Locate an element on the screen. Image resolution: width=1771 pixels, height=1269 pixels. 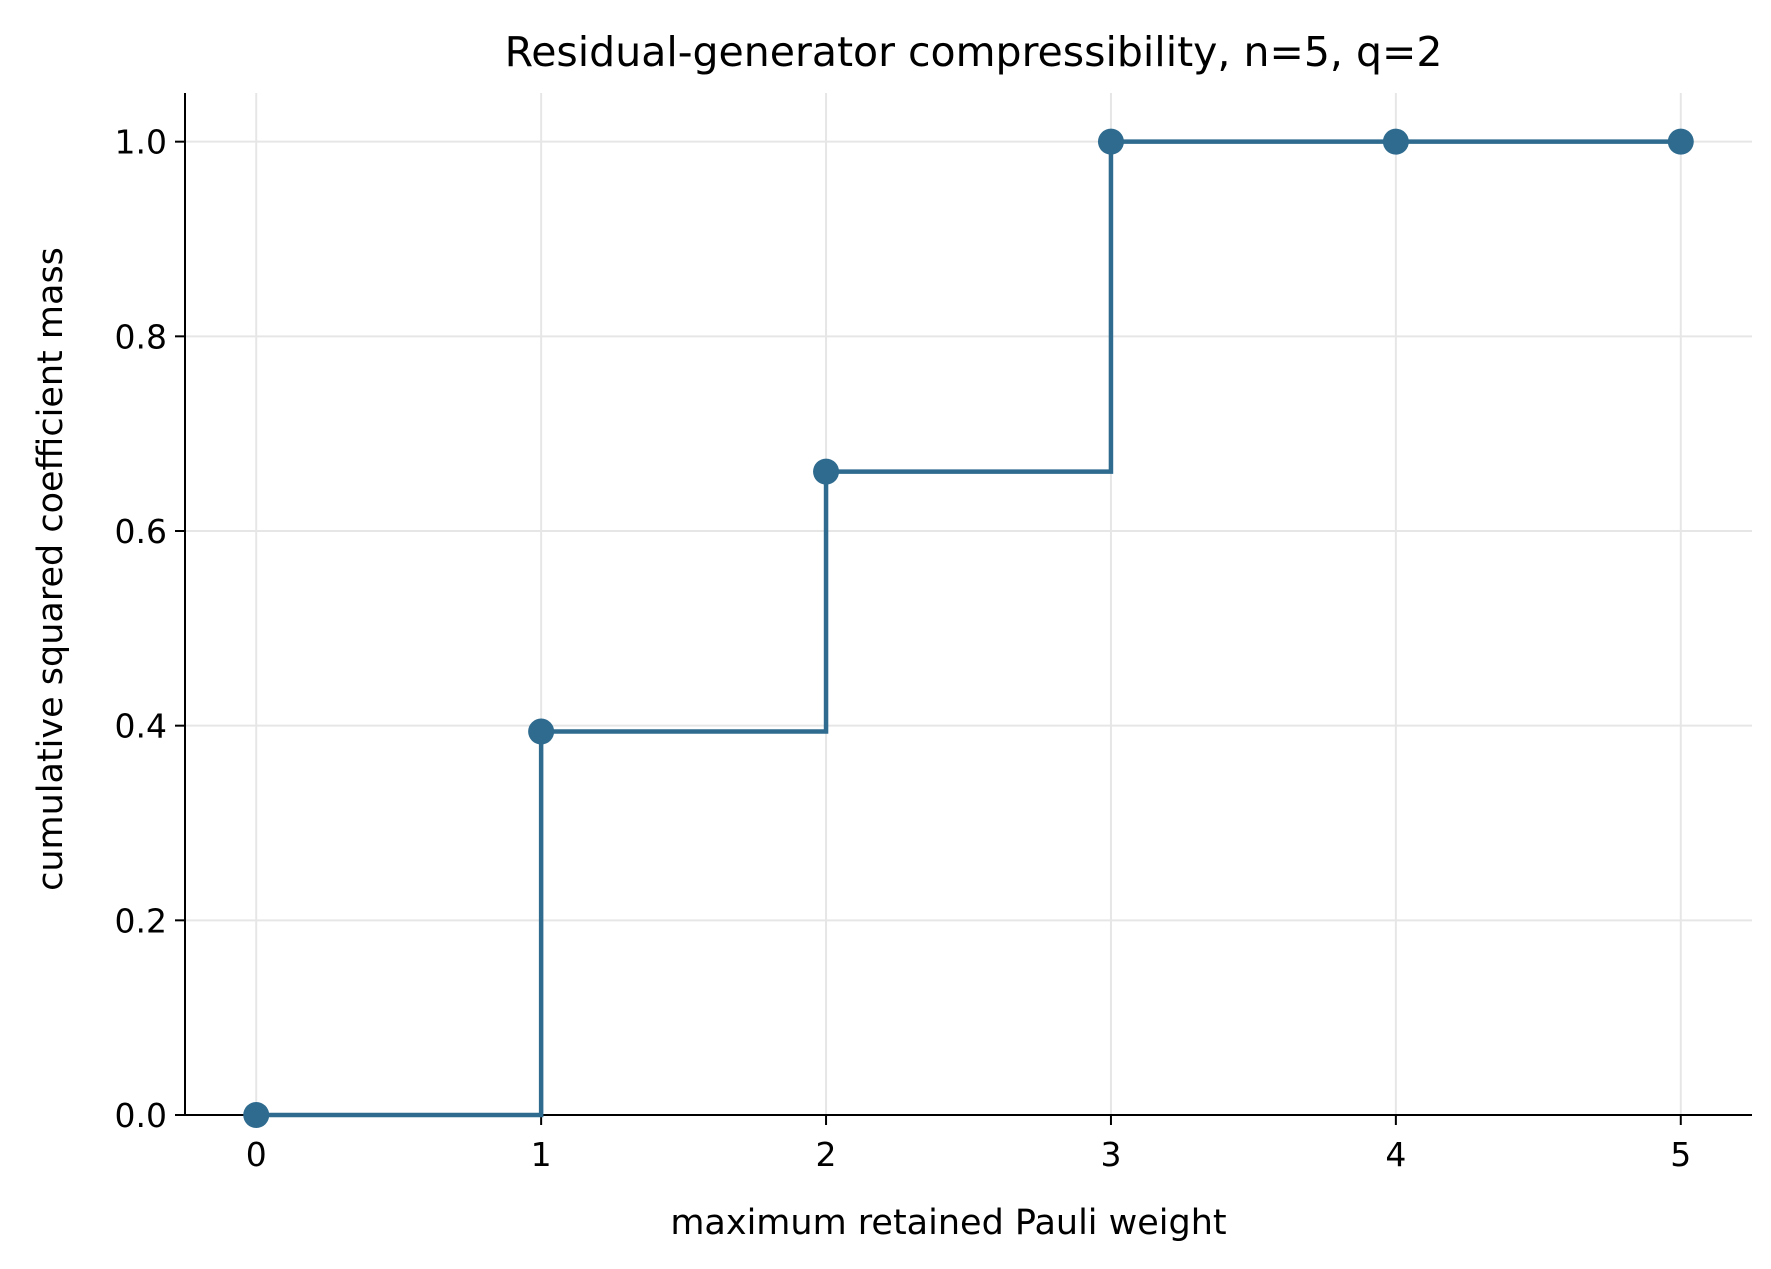
x-tick-label: 4 is located at coordinates (1395, 1154).